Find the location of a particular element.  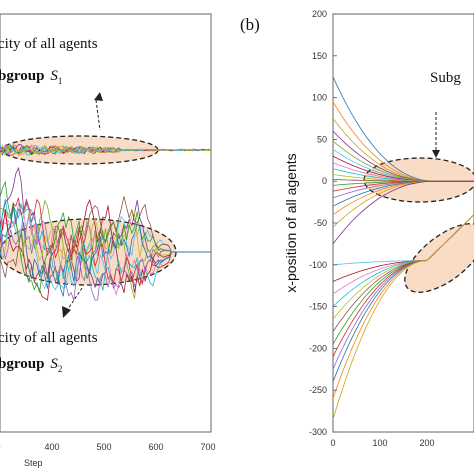

panel-a-xtick-500: 500 is located at coordinates (103, 447).